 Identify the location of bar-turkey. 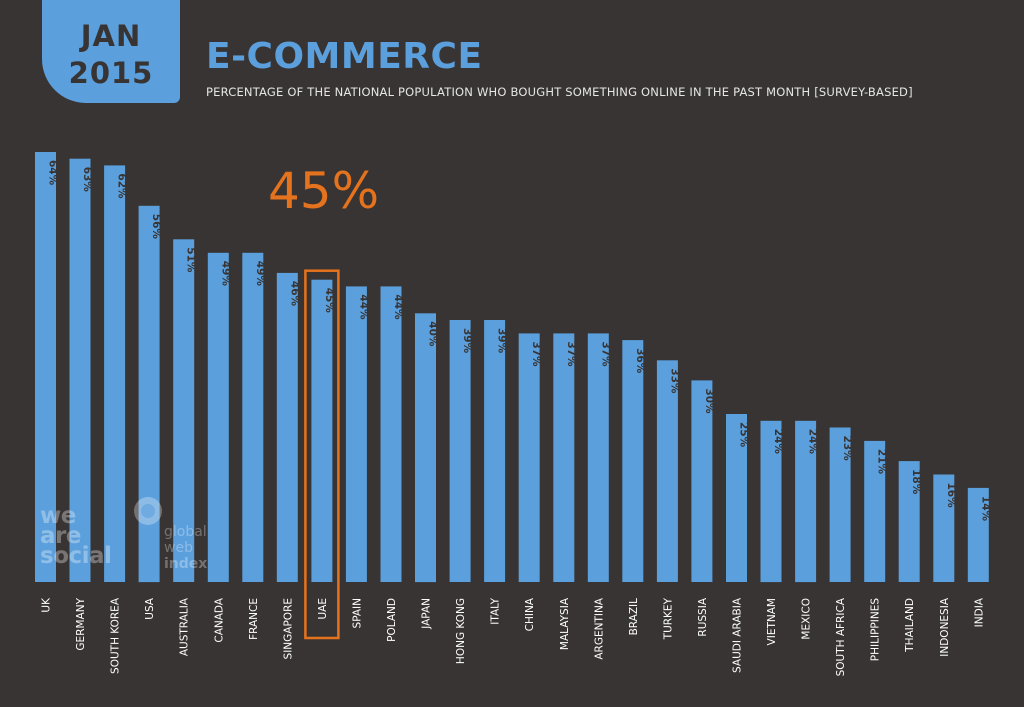
(667, 471).